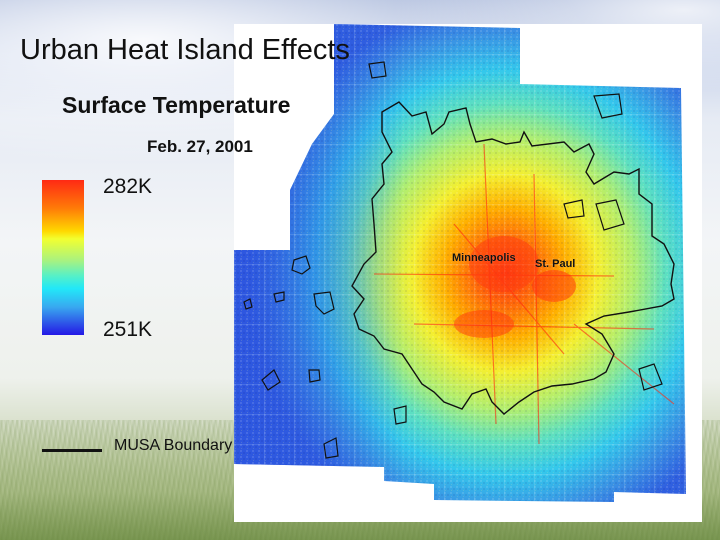 The width and height of the screenshot is (720, 540). I want to click on slide-date: Feb. 27, 2001, so click(200, 146).